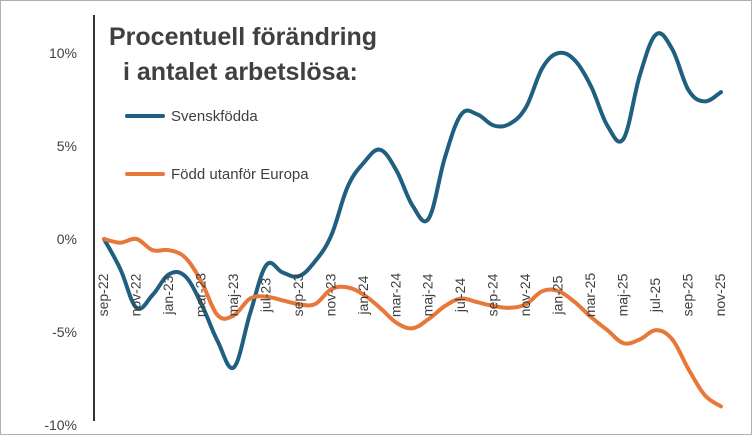 This screenshot has height=435, width=752. What do you see at coordinates (265, 295) in the screenshot?
I see `x-tick-label: jul-23` at bounding box center [265, 295].